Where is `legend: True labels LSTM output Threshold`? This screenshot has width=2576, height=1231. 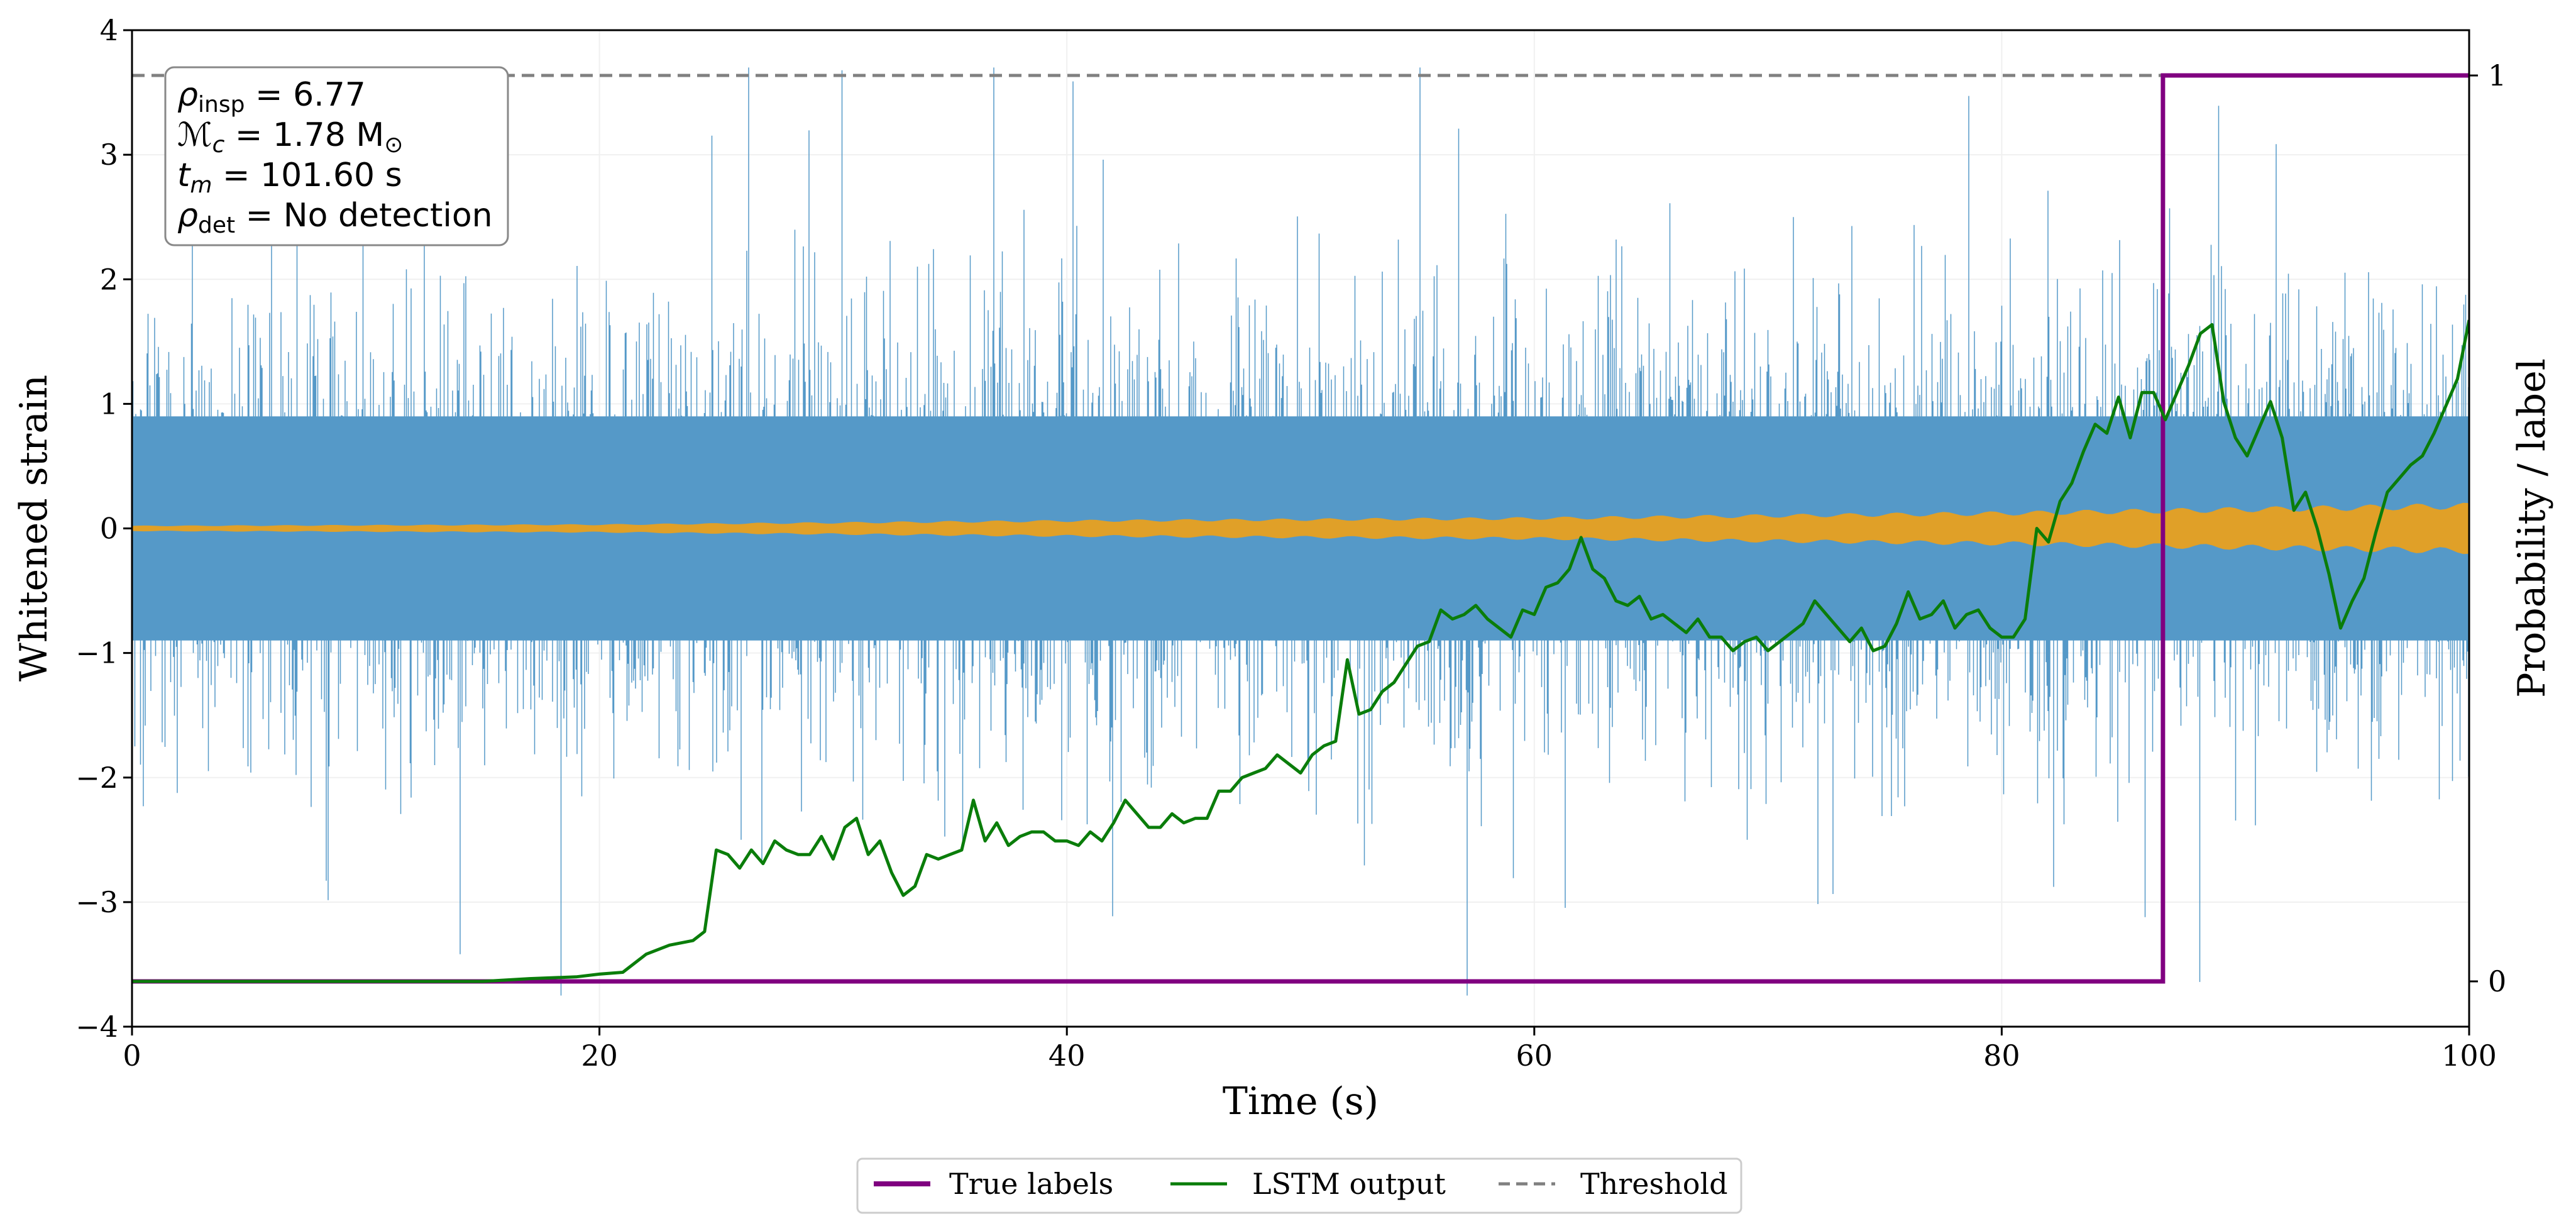
legend: True labels LSTM output Threshold is located at coordinates (1299, 1185).